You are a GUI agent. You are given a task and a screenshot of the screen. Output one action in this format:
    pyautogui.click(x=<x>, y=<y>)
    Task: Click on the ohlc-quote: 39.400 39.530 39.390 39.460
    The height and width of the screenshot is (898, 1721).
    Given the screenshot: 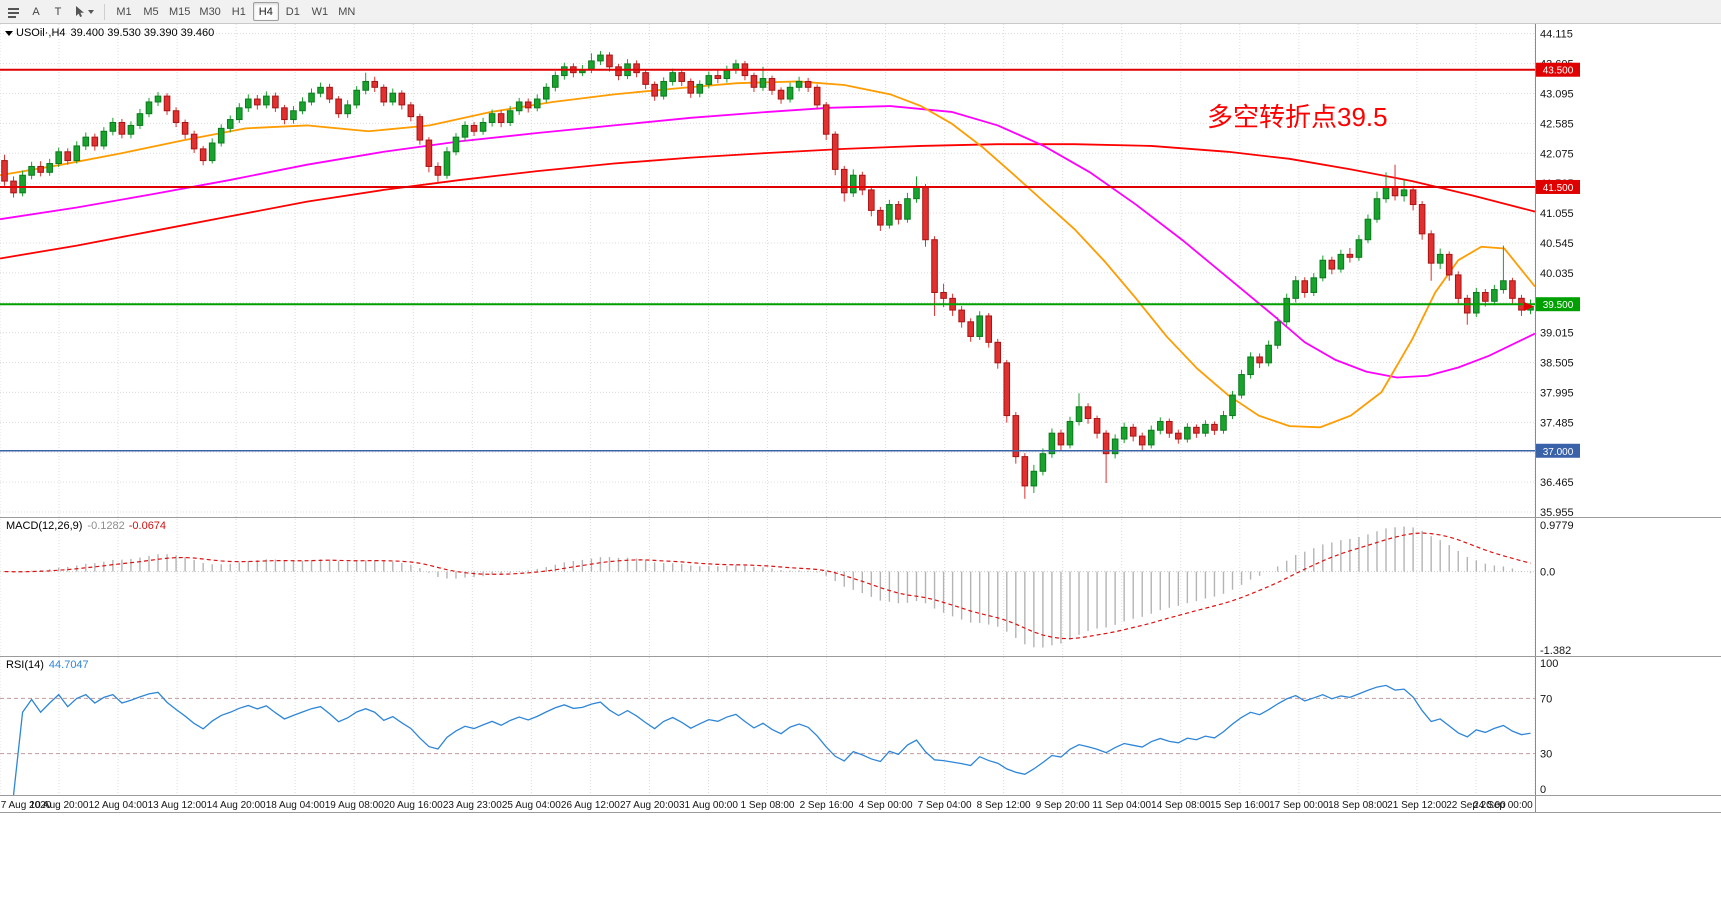 What is the action you would take?
    pyautogui.click(x=142, y=33)
    